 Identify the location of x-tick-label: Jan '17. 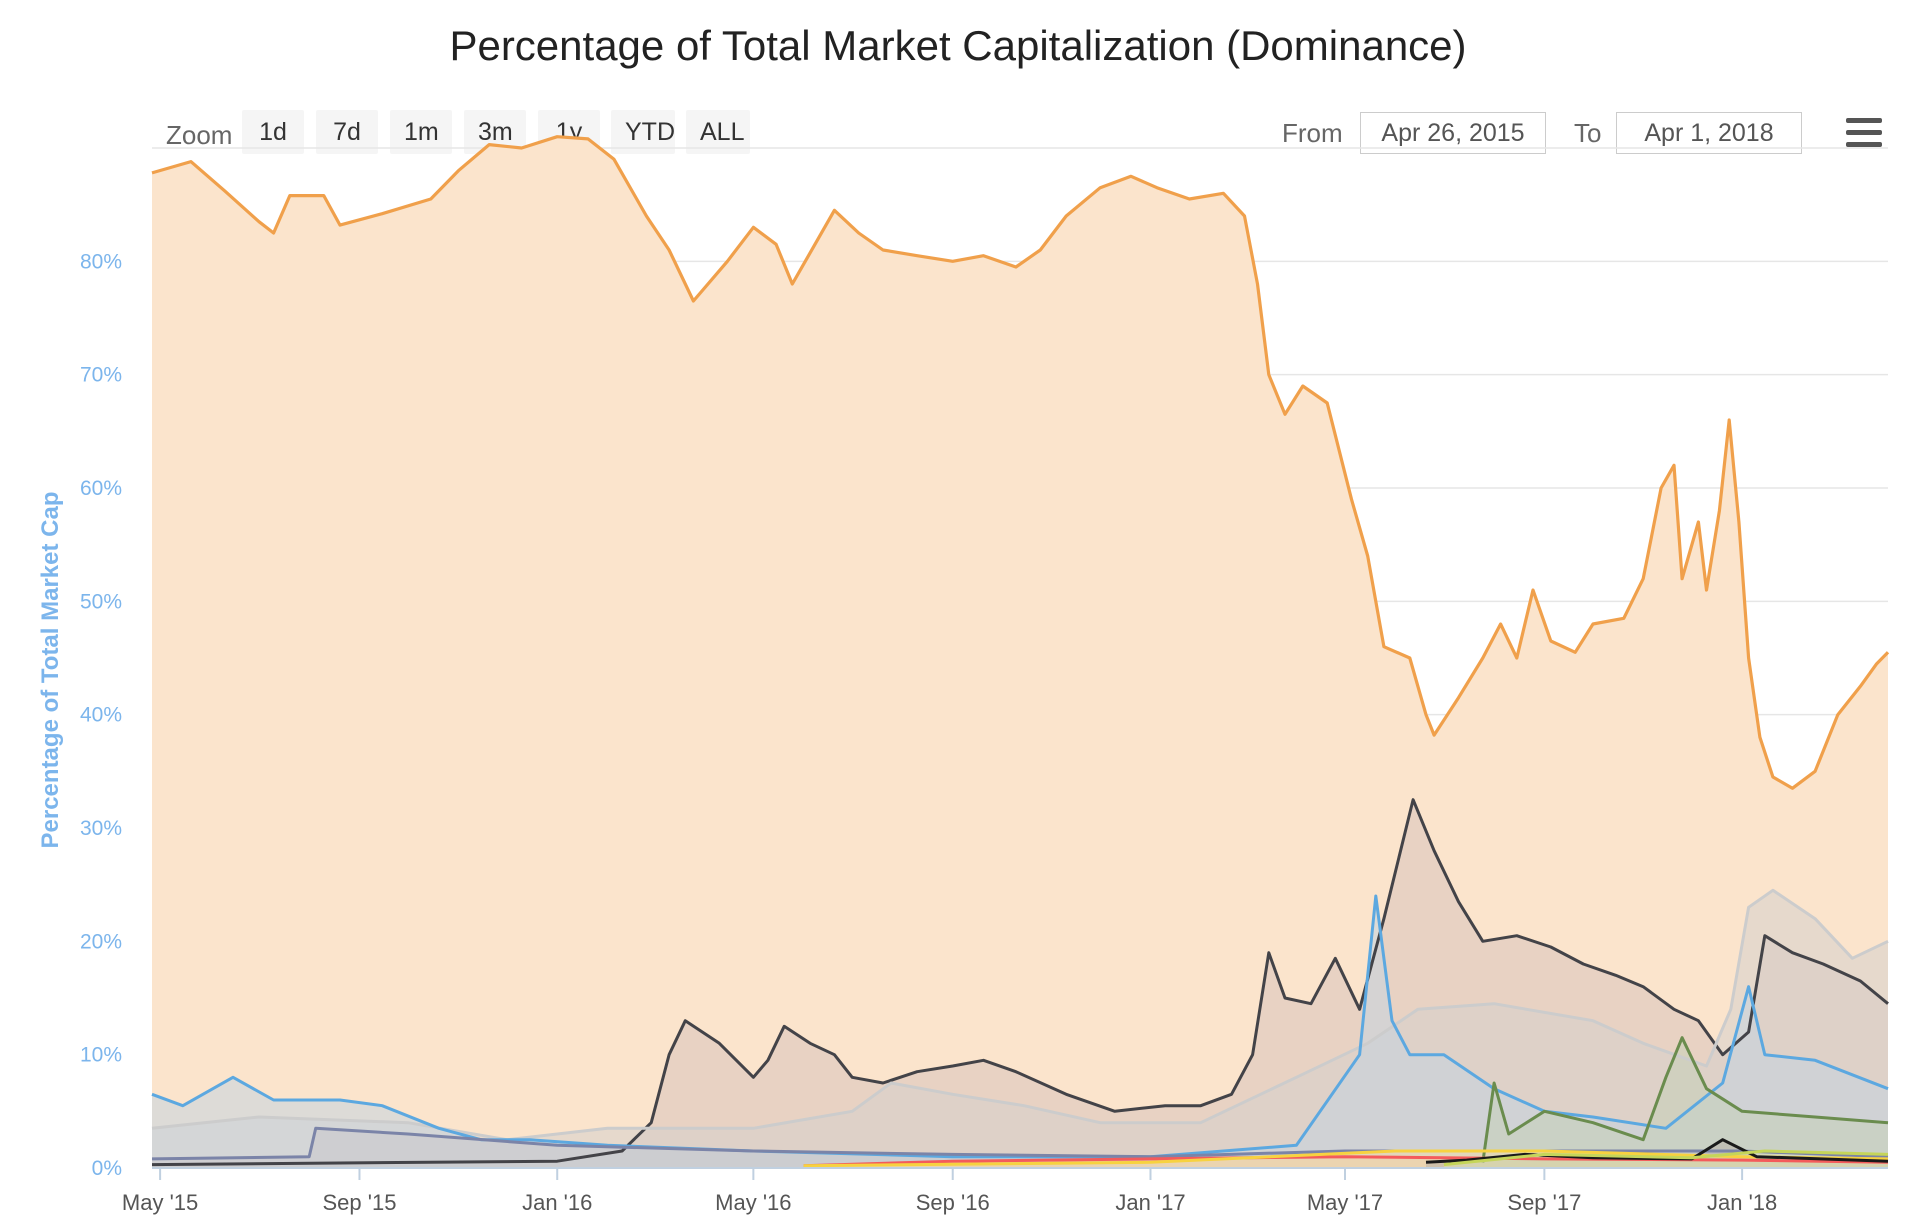
(1150, 1202).